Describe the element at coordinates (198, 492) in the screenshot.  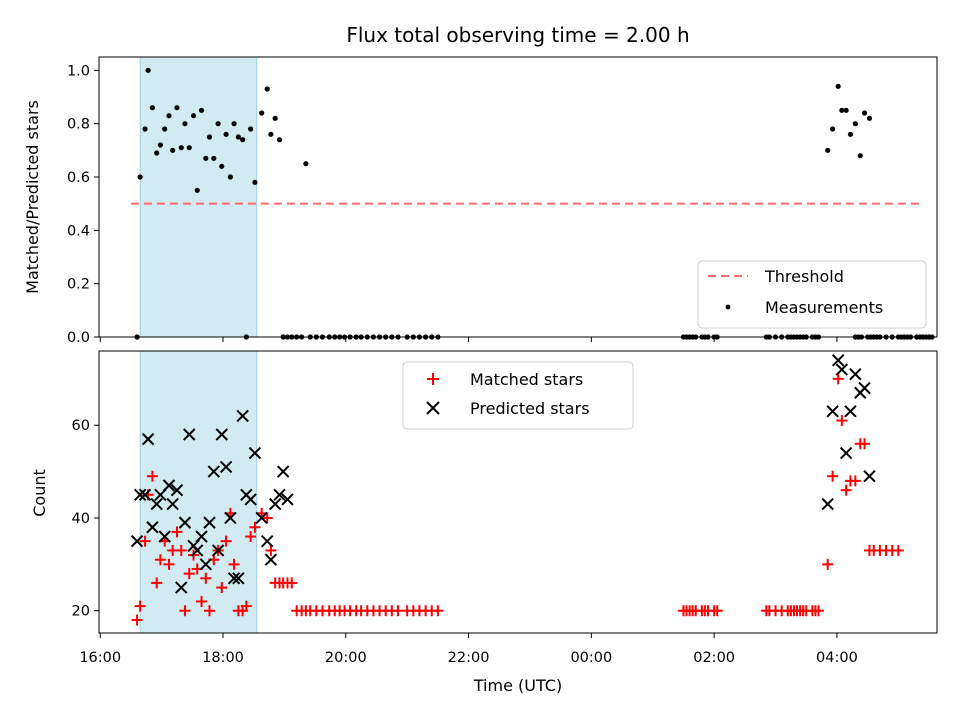
I see `bottom-panel-shaded-interval` at that location.